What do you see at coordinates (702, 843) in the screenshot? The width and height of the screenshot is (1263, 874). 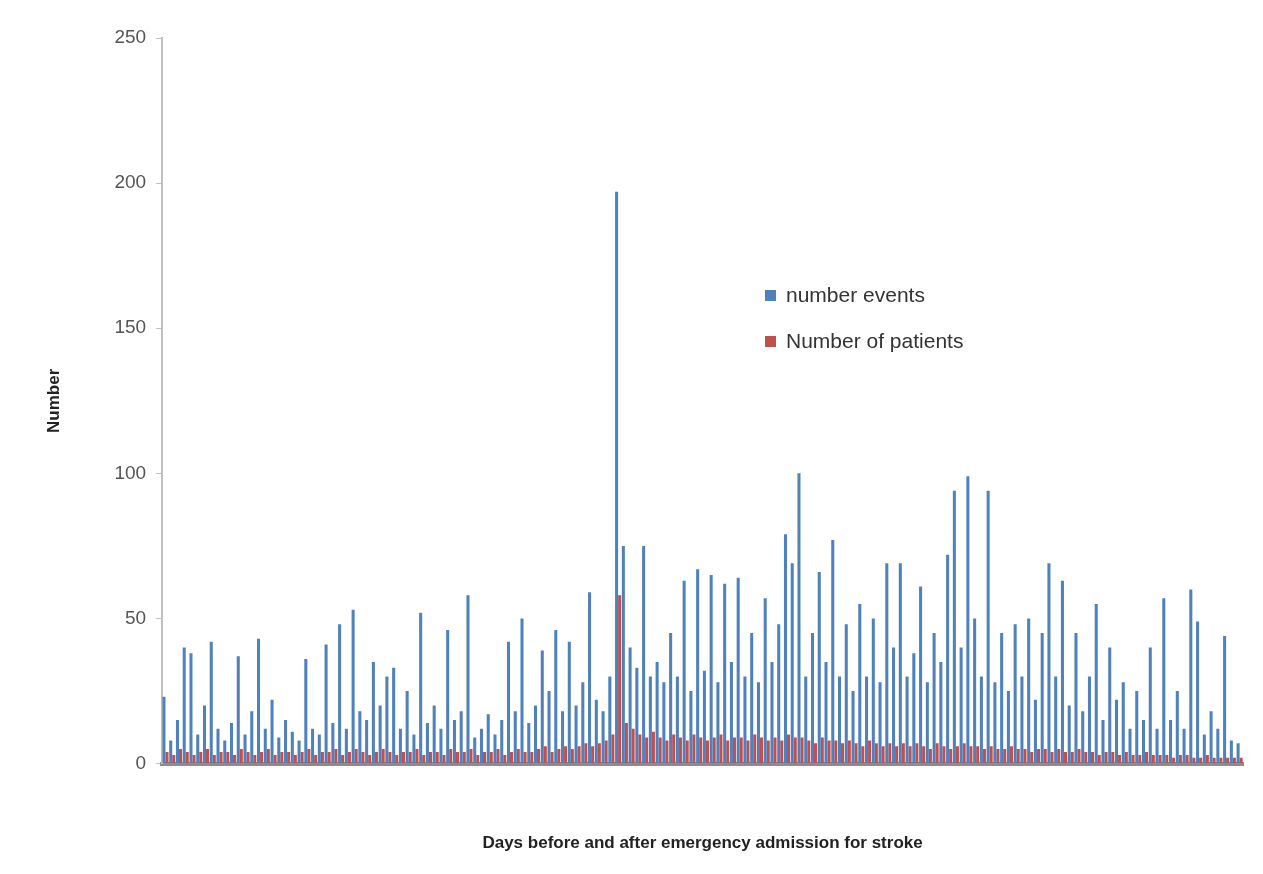 I see `x-axis-title: Days before and after emergency admission for stroke` at bounding box center [702, 843].